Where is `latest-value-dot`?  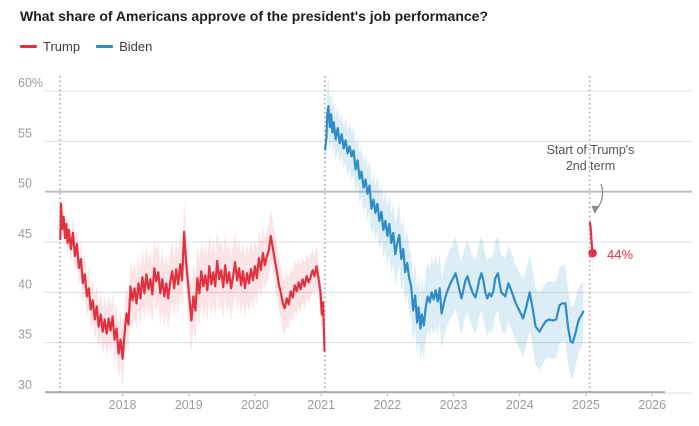 latest-value-dot is located at coordinates (592, 253).